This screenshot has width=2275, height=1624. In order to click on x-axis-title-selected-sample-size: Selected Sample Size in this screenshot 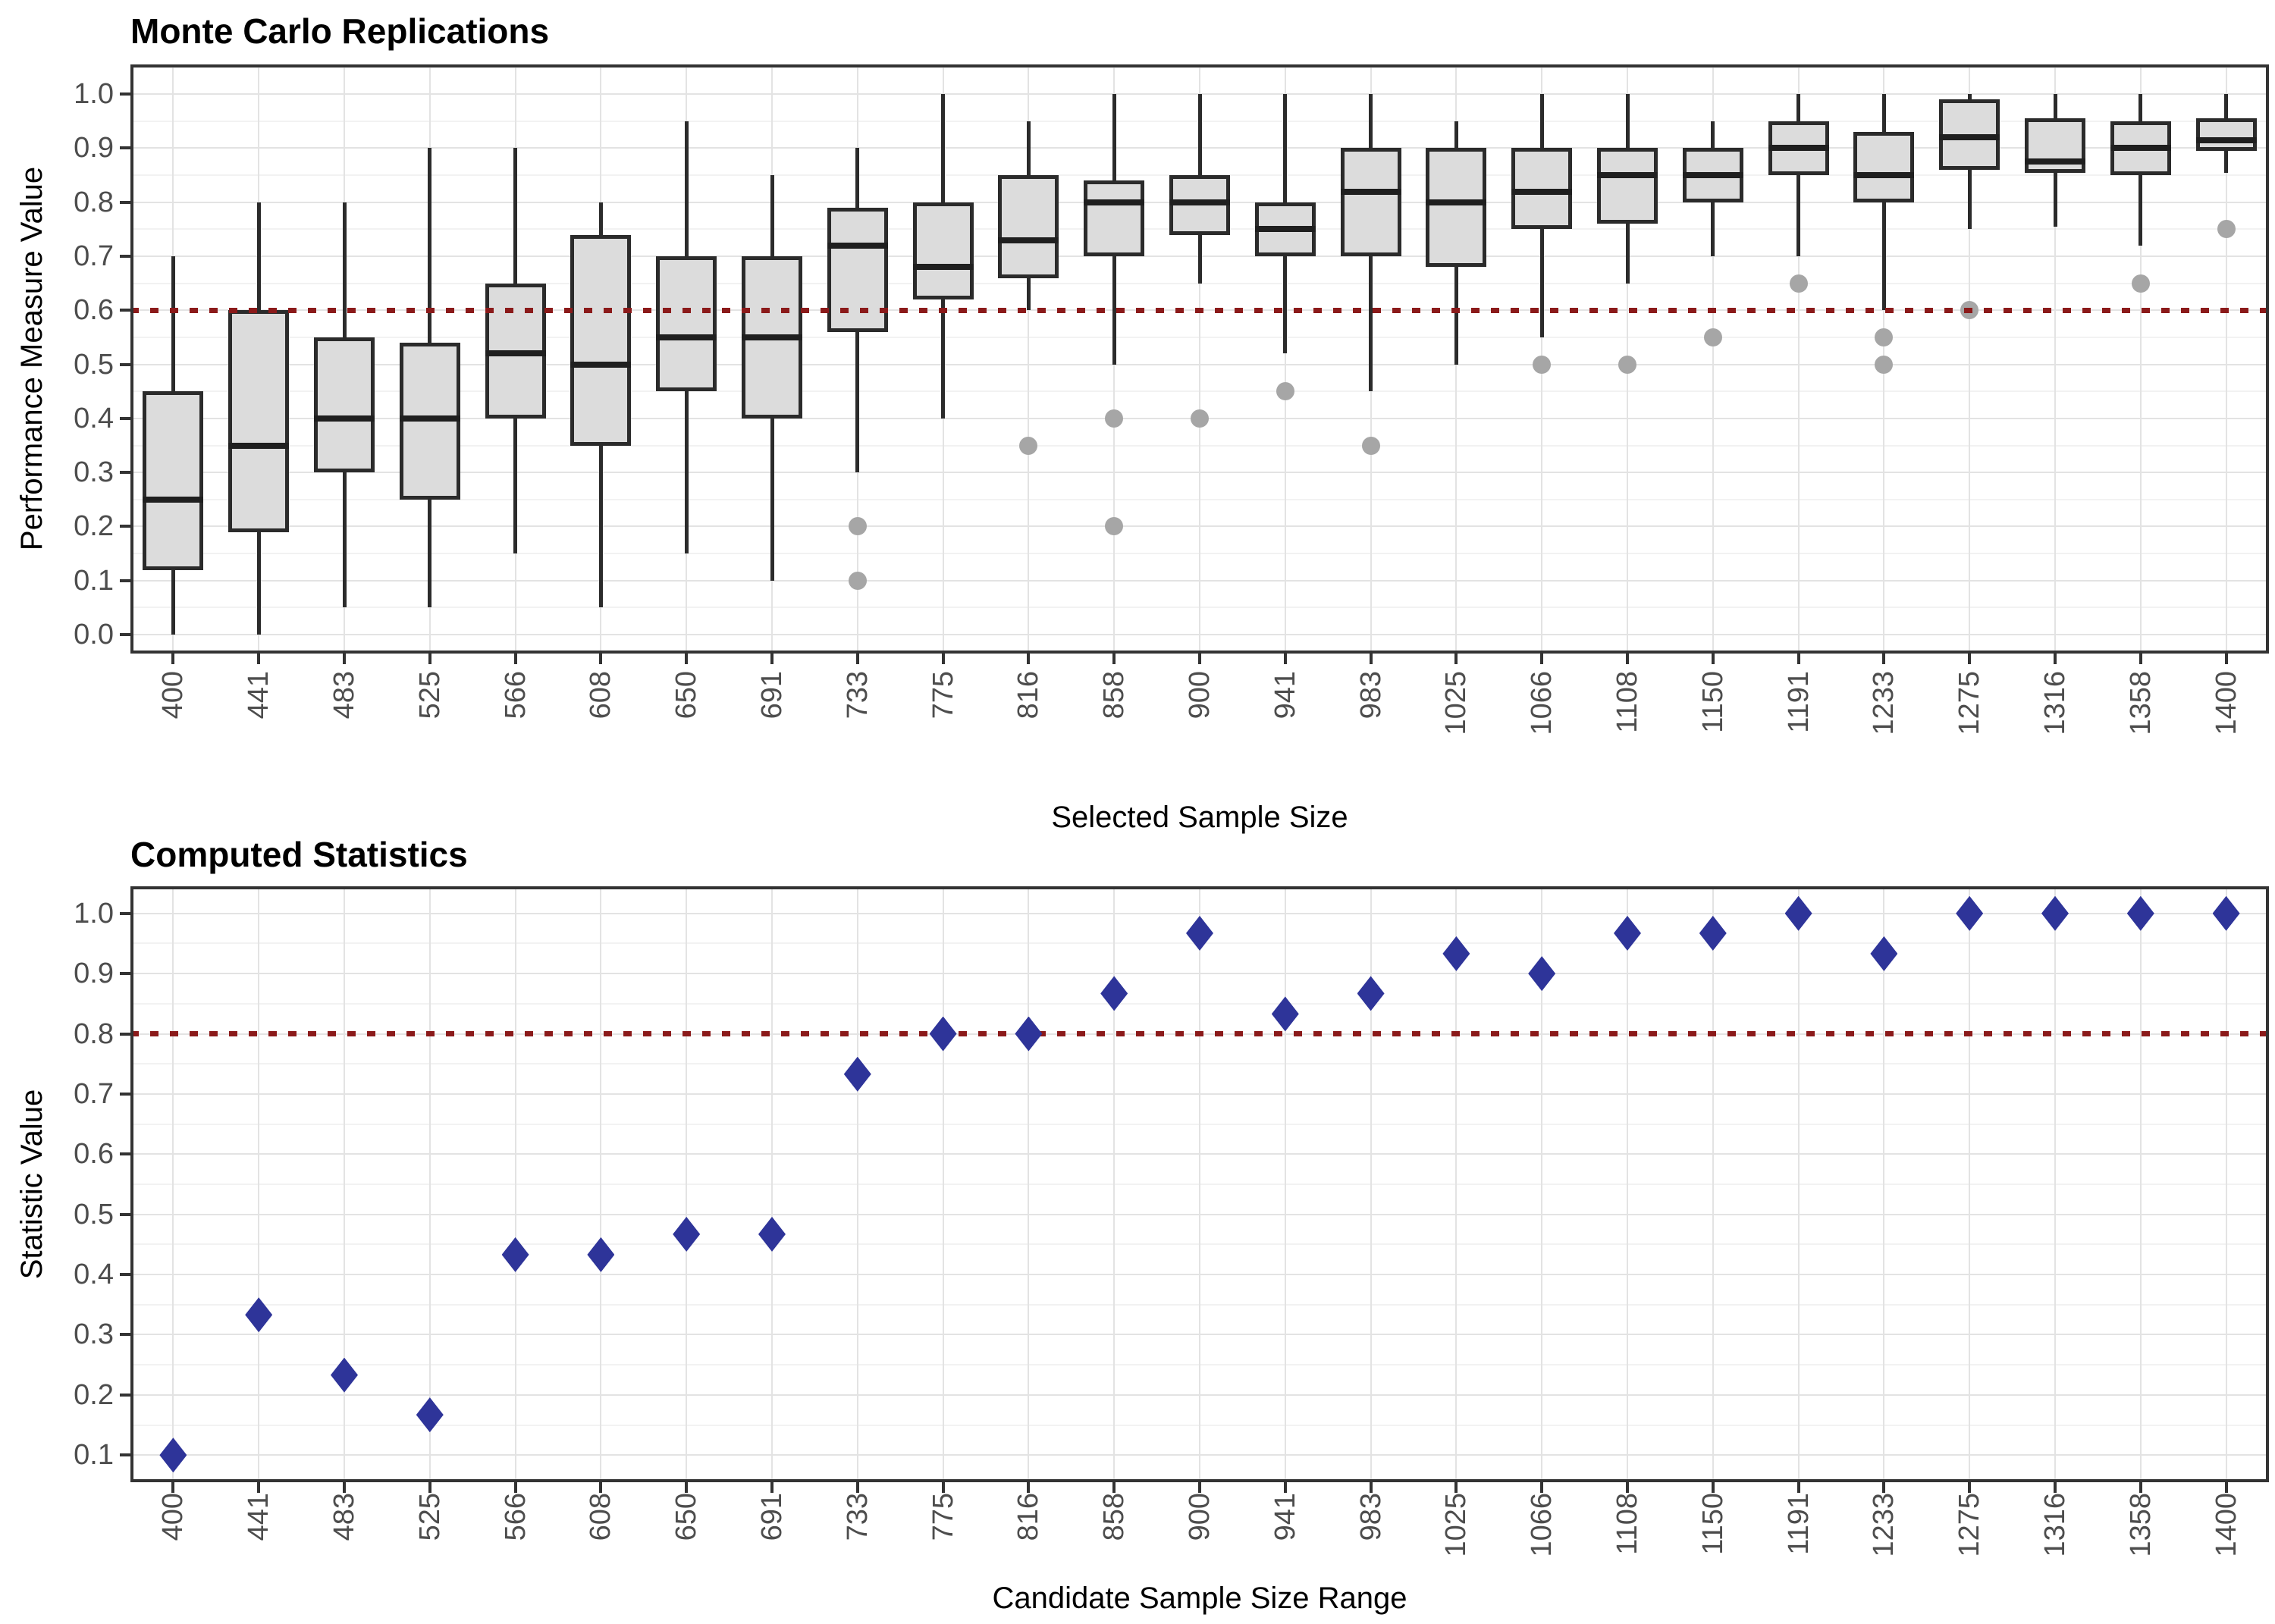, I will do `click(1199, 817)`.